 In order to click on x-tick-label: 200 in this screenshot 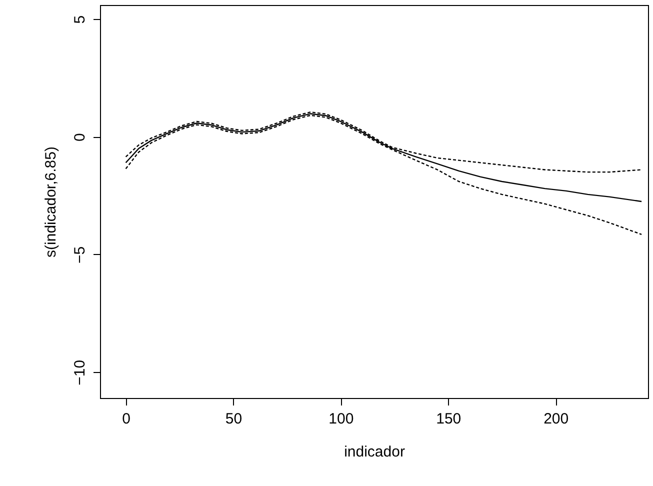, I will do `click(556, 419)`.